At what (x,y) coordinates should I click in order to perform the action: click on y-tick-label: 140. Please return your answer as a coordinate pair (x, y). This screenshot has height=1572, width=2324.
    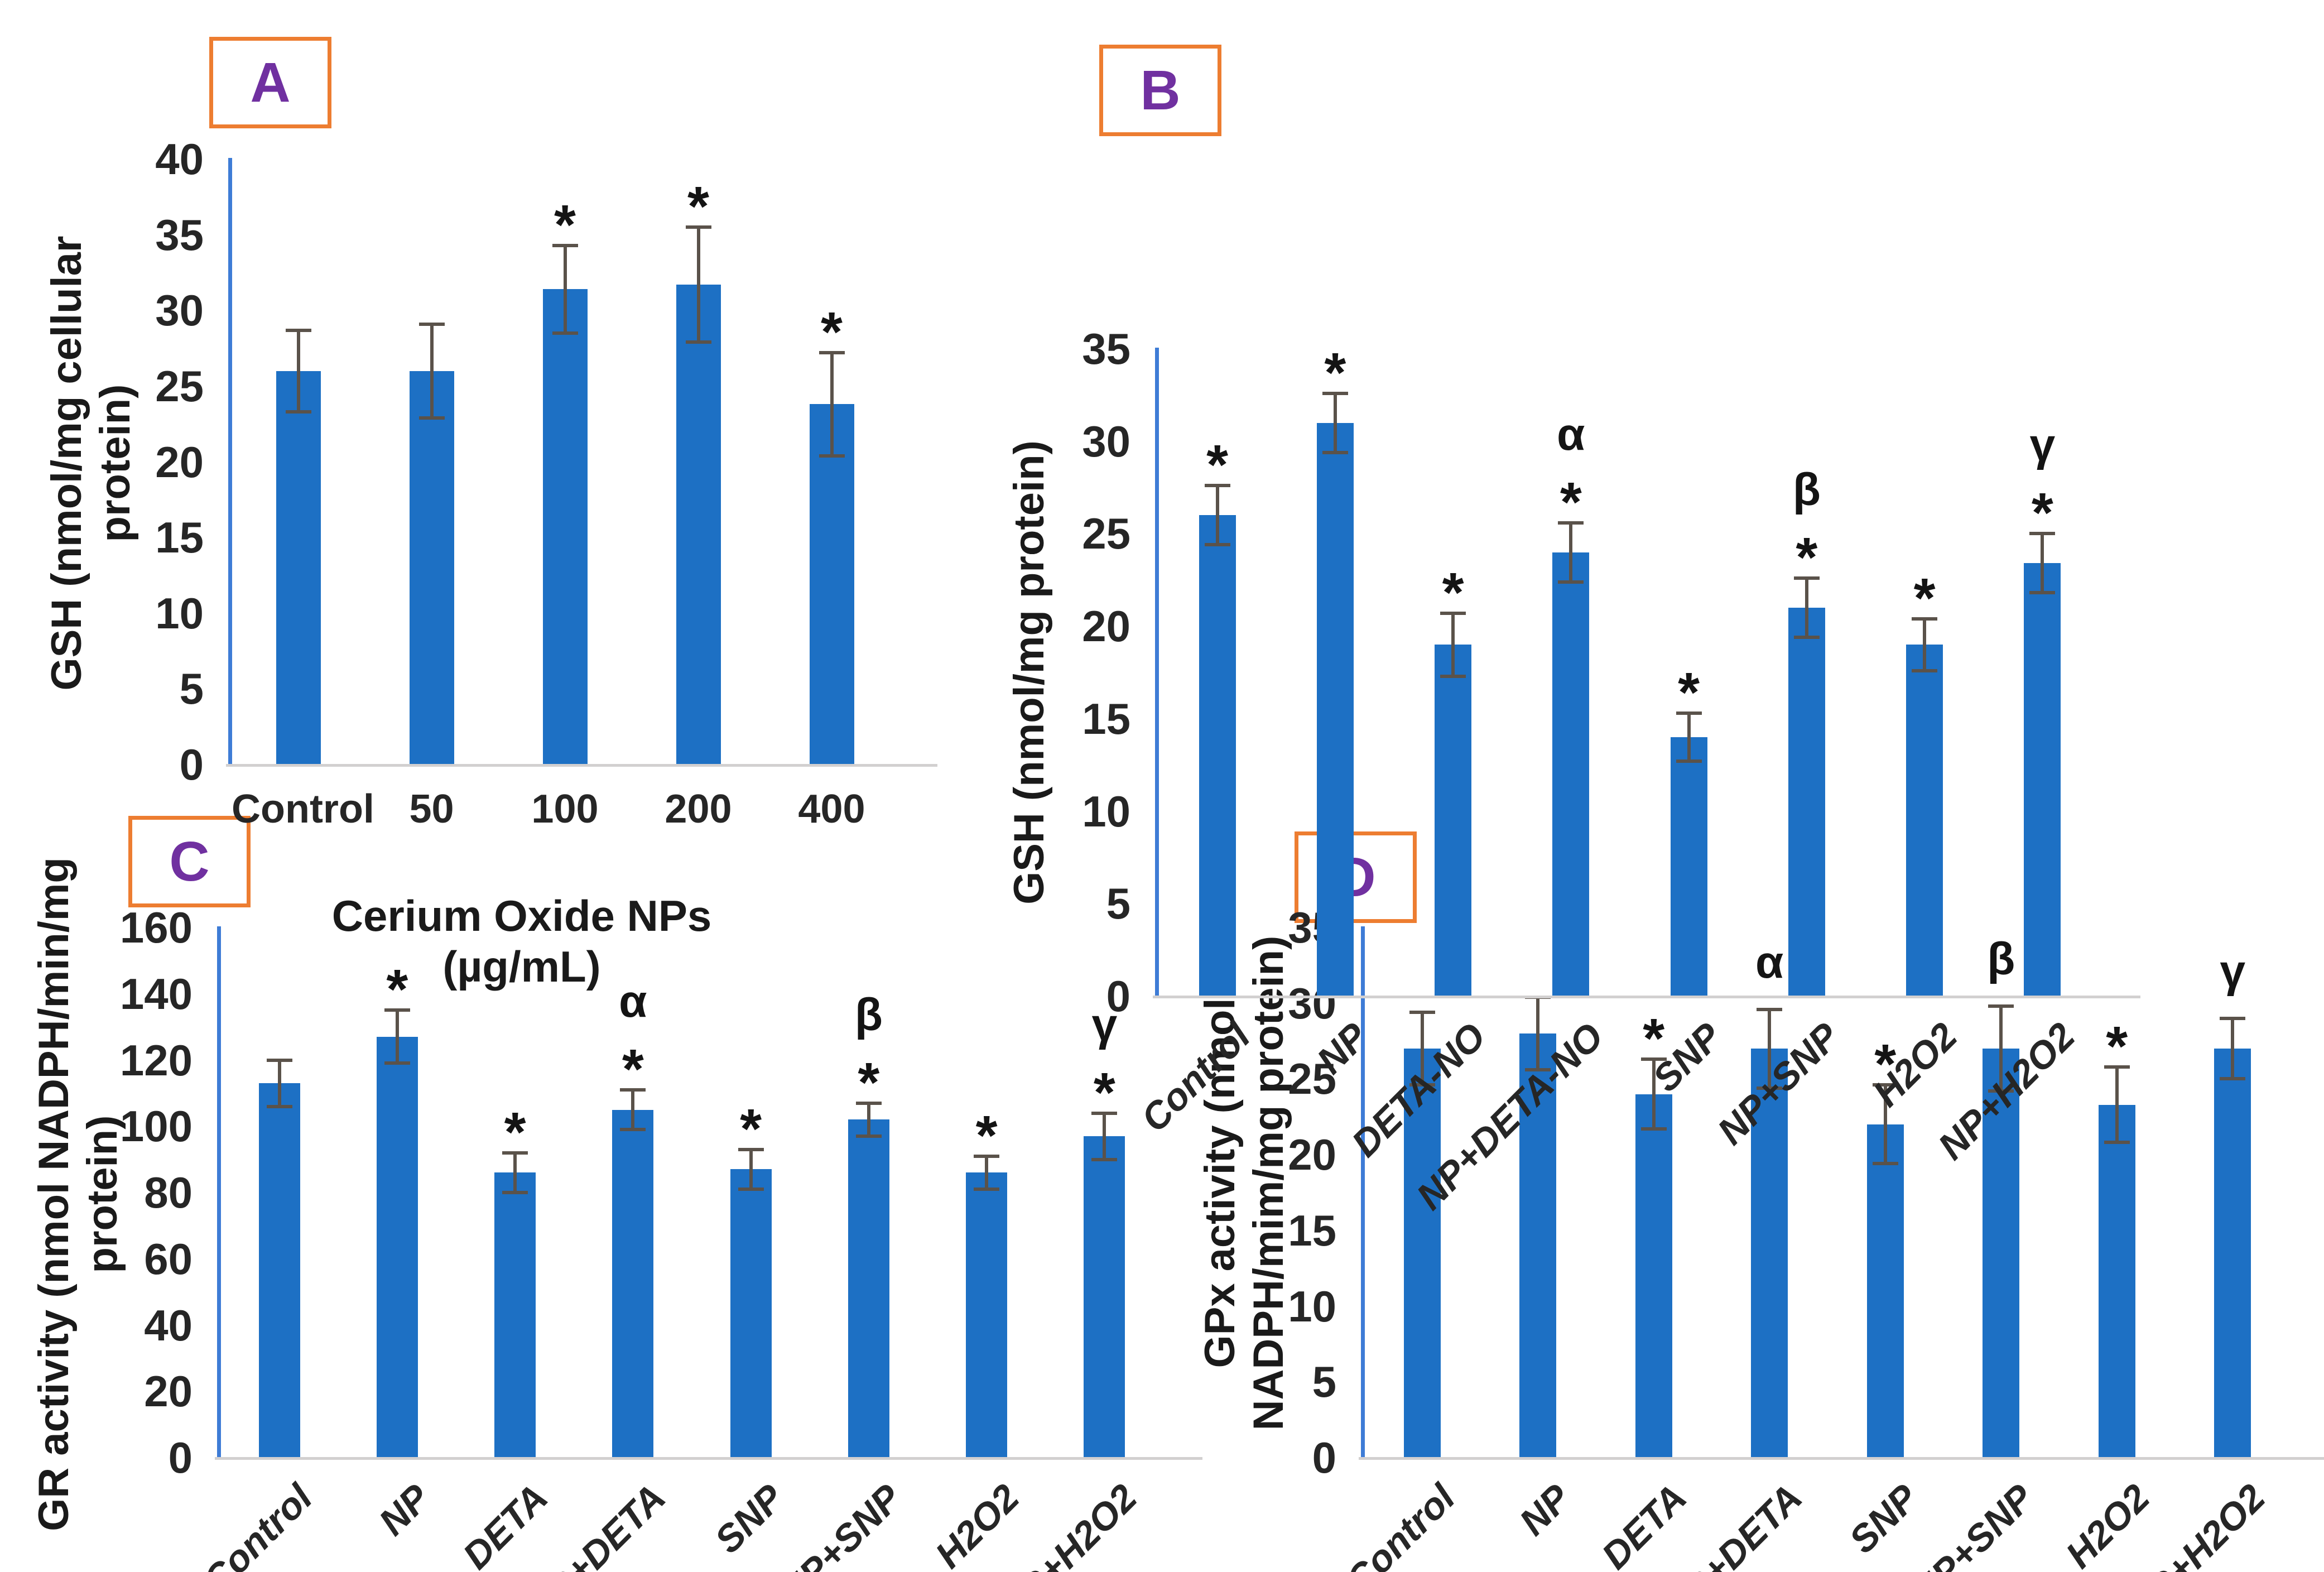
    Looking at the image, I should click on (156, 993).